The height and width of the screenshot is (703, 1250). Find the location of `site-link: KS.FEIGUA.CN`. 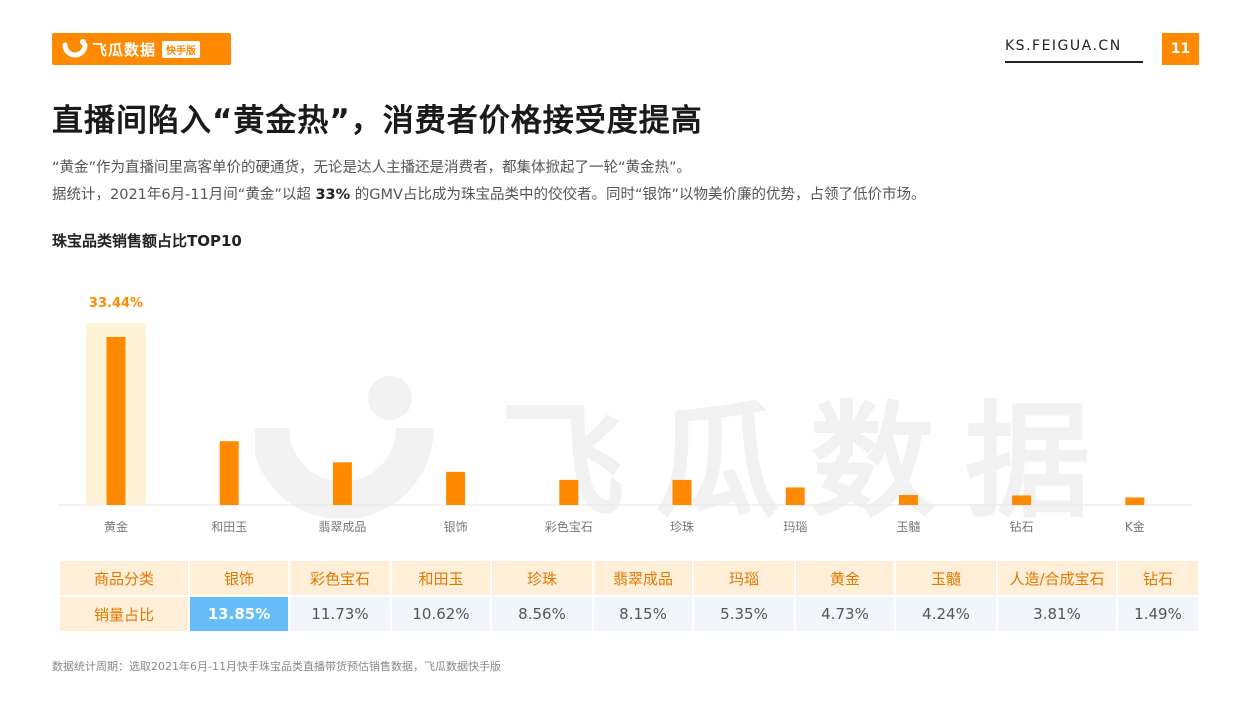

site-link: KS.FEIGUA.CN is located at coordinates (1063, 46).